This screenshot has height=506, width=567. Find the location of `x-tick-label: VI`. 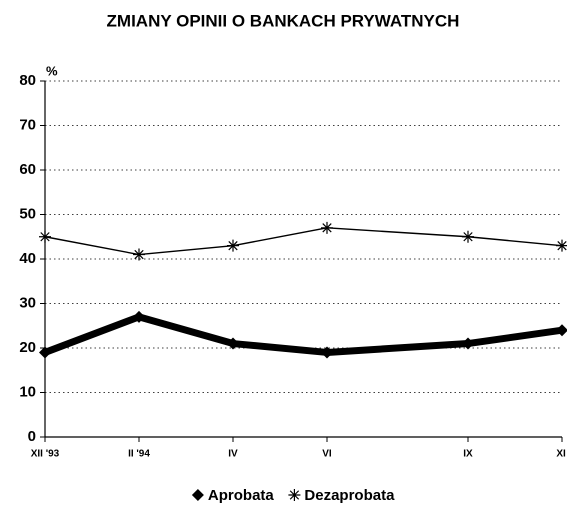

x-tick-label: VI is located at coordinates (327, 454).